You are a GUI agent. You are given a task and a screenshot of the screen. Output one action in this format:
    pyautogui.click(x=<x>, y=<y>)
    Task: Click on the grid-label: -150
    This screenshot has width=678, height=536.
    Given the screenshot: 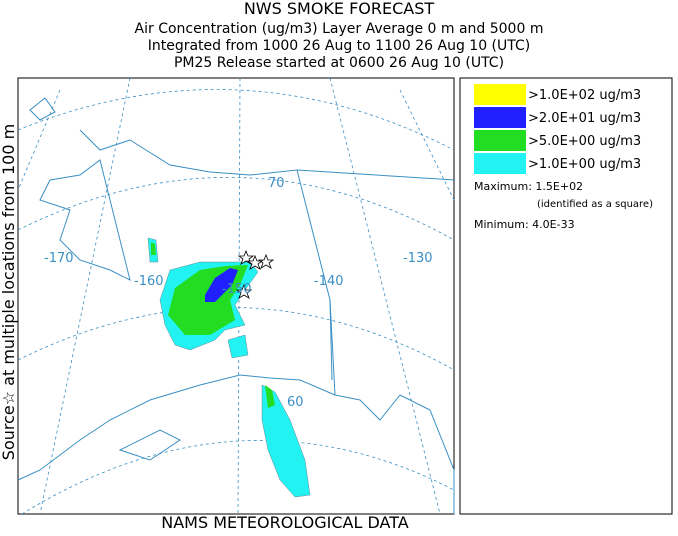 What is the action you would take?
    pyautogui.click(x=237, y=289)
    